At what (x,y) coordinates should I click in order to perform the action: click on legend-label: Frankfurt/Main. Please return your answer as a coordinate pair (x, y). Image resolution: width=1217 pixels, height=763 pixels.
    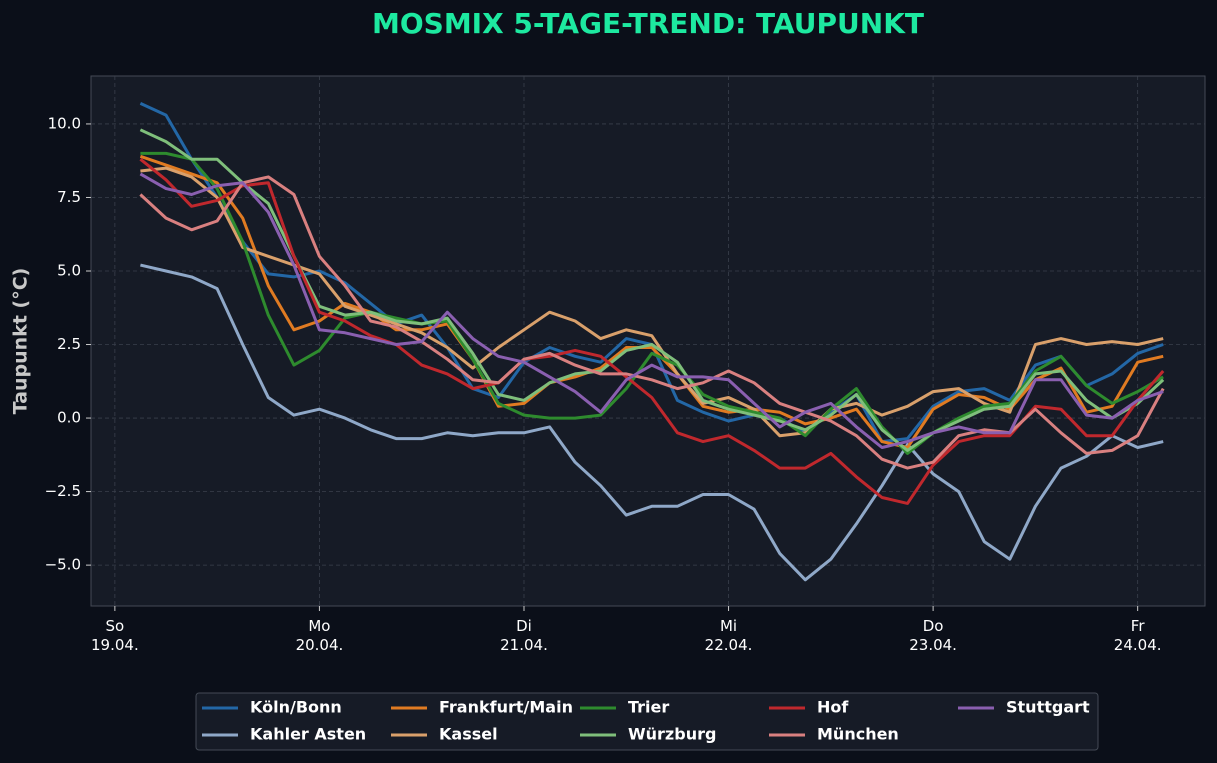
    Looking at the image, I should click on (506, 707).